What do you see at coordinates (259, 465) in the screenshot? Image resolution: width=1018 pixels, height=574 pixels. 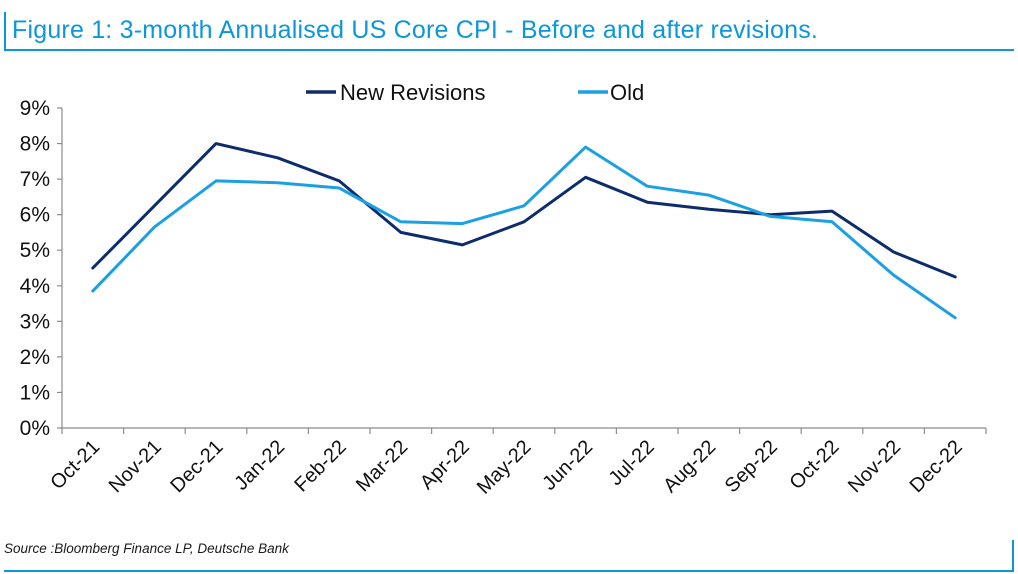 I see `x-tick-label: Jan-22` at bounding box center [259, 465].